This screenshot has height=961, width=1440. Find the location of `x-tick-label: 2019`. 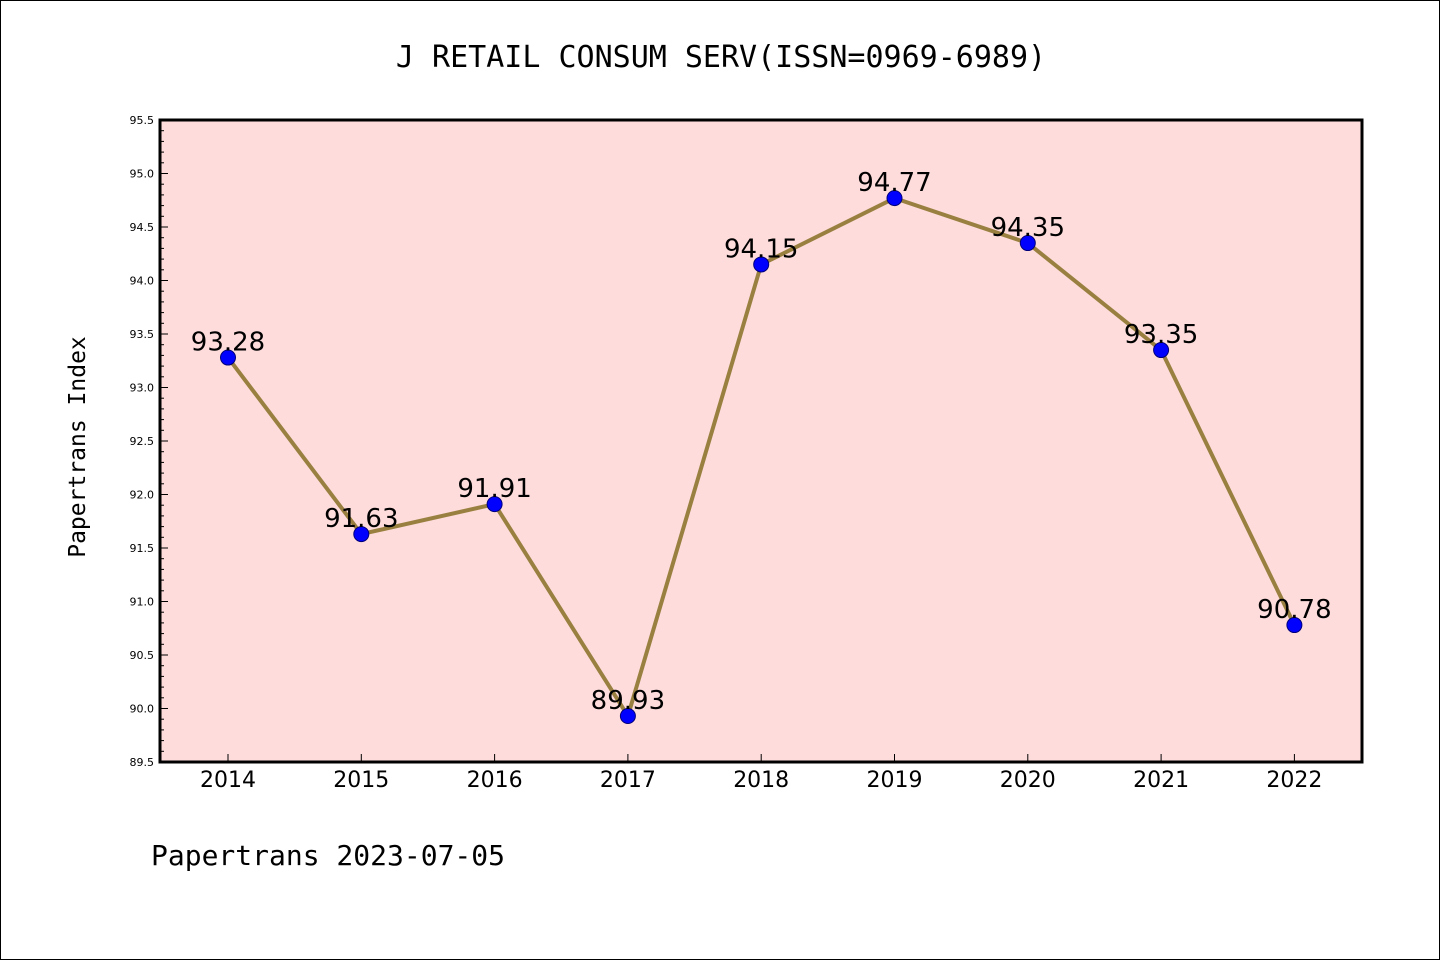

x-tick-label: 2019 is located at coordinates (895, 780).